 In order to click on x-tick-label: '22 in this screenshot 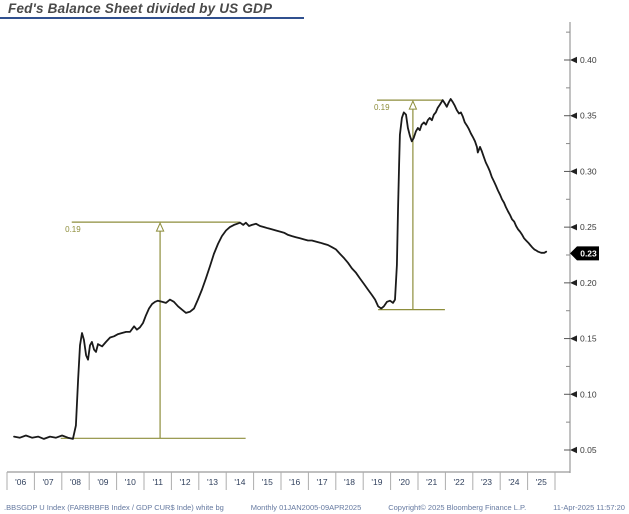, I will do `click(459, 482)`.